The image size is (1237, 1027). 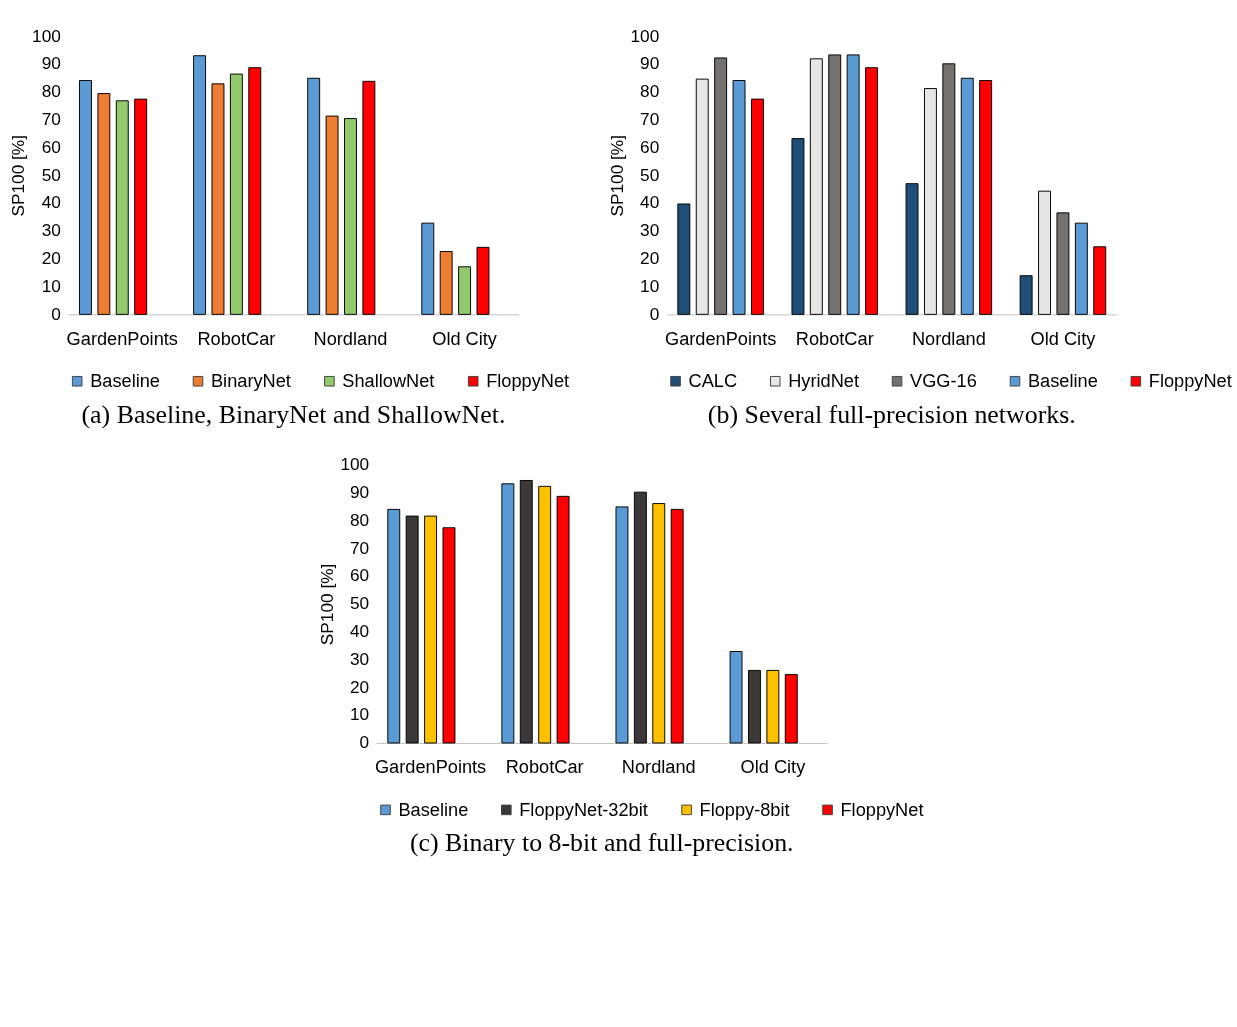 What do you see at coordinates (744, 809) in the screenshot?
I see `legend-label: Floppy-8bit` at bounding box center [744, 809].